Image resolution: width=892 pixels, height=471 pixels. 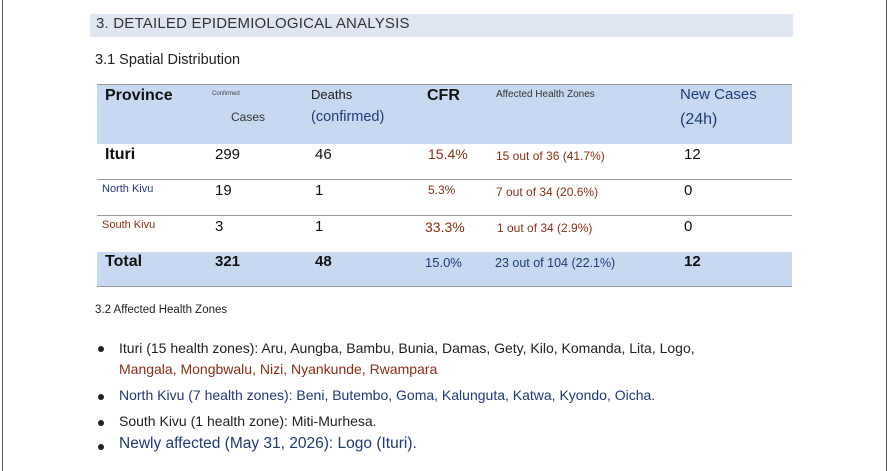 I want to click on table-header-row, so click(x=444, y=114).